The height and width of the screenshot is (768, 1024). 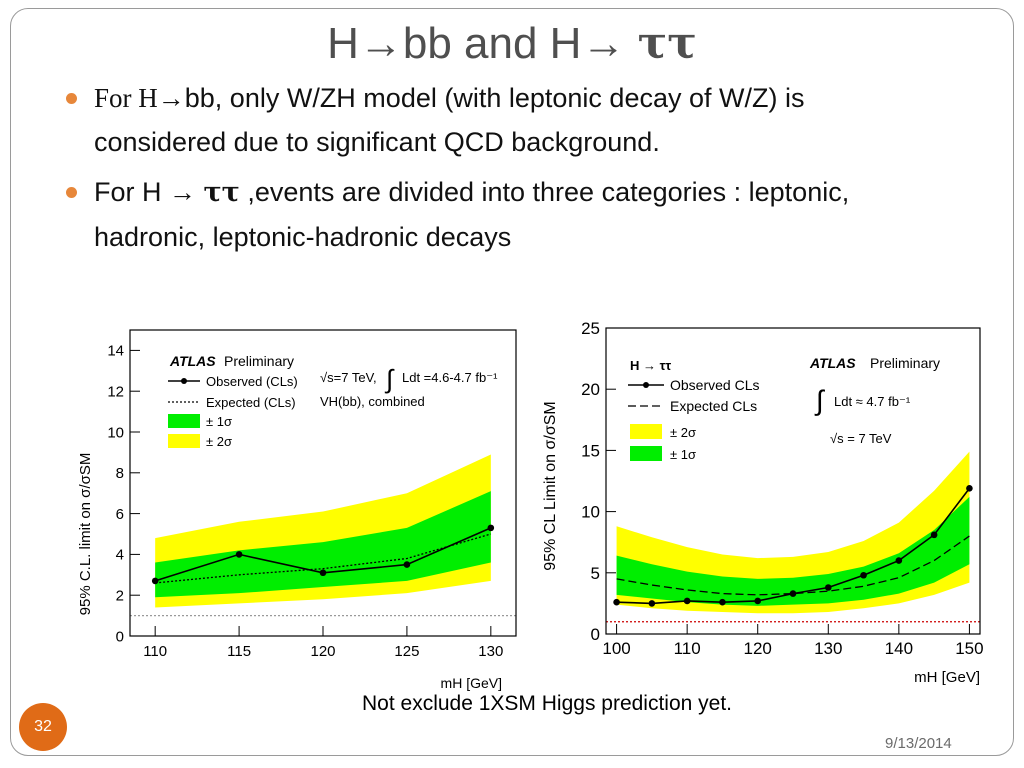 I want to click on htautau-legend-lumi: Ldt ≈ 4.7 fb⁻¹, so click(x=872, y=401).